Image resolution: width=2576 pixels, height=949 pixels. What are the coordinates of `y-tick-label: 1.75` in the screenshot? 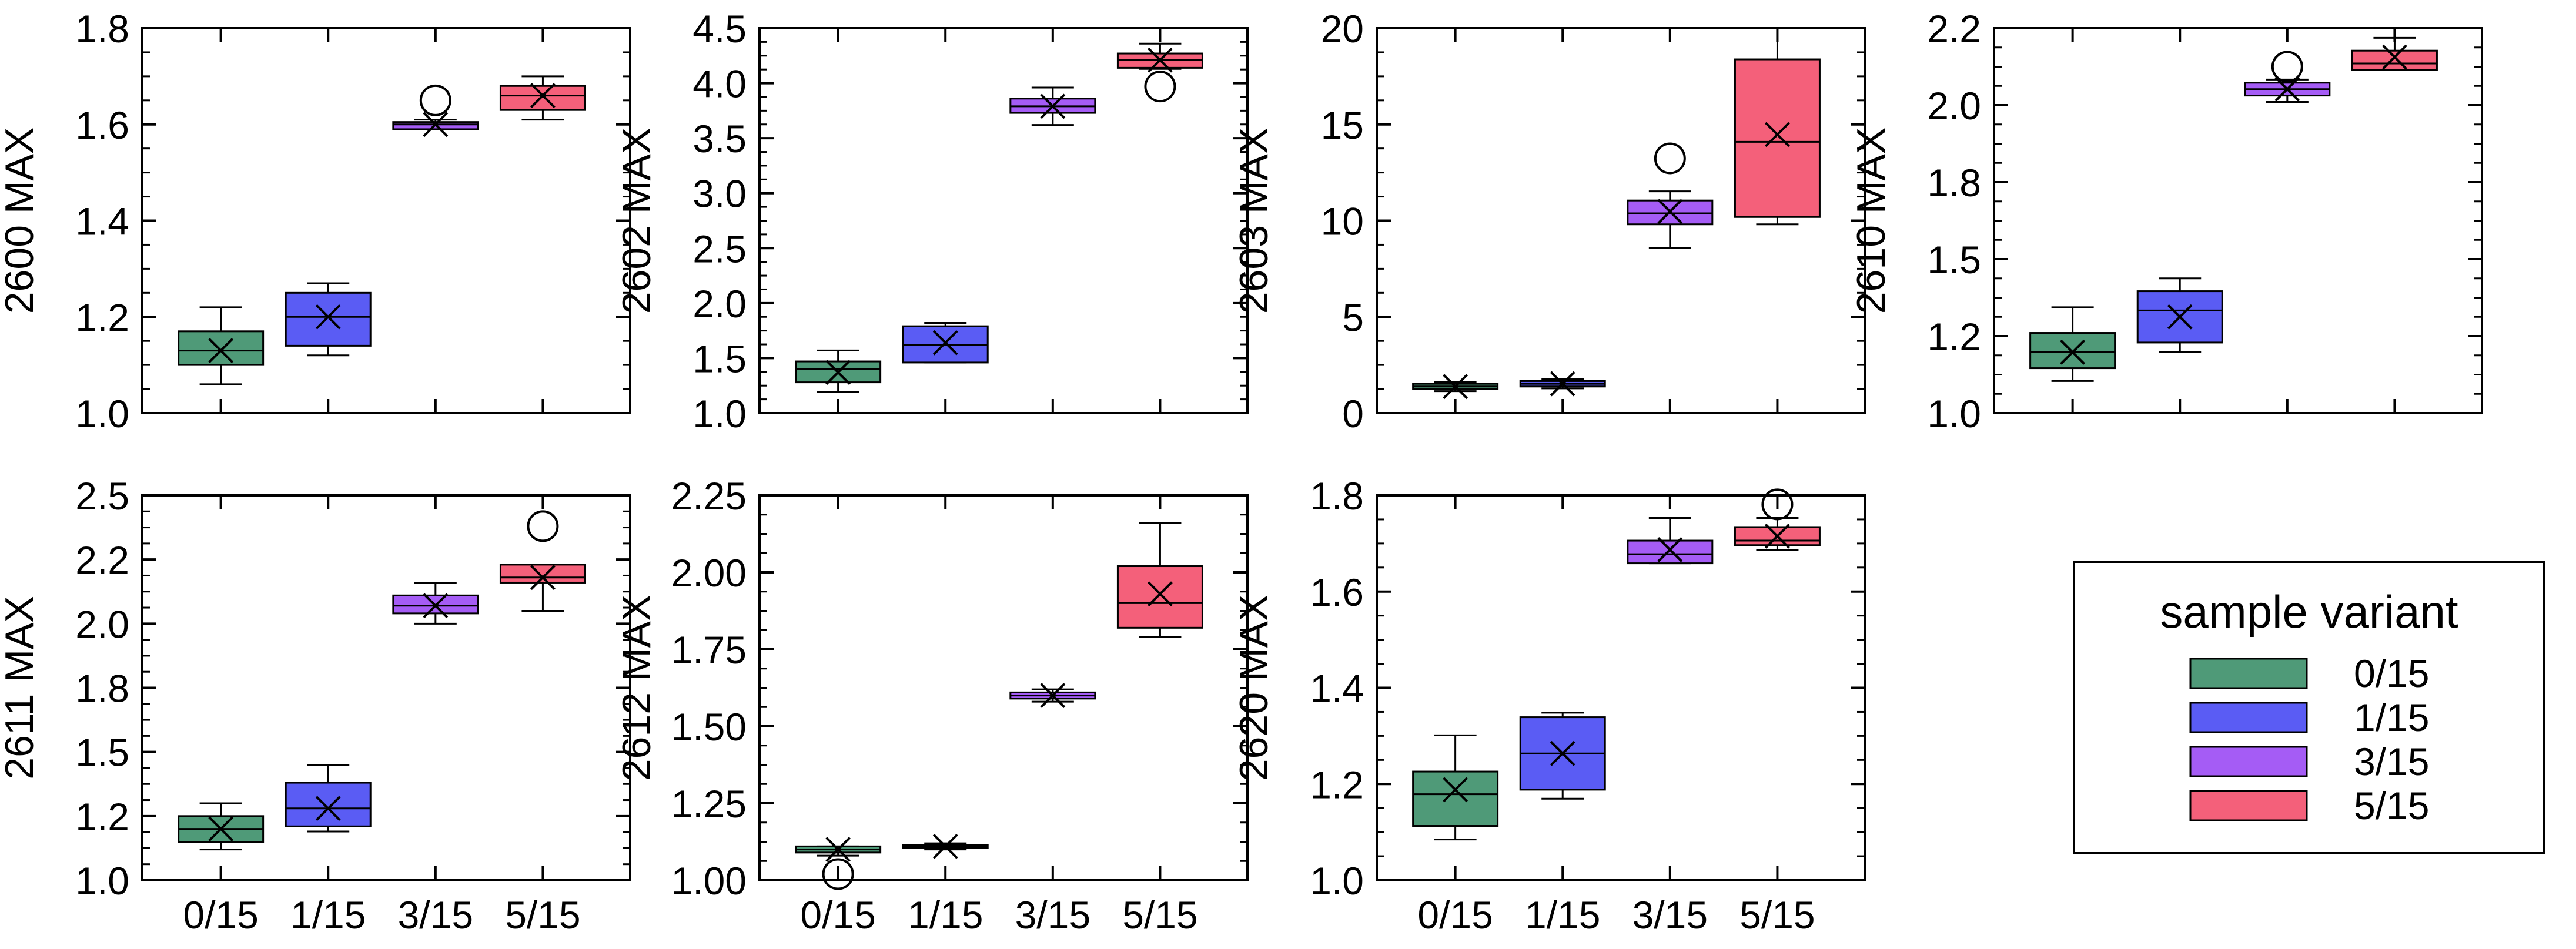 It's located at (709, 650).